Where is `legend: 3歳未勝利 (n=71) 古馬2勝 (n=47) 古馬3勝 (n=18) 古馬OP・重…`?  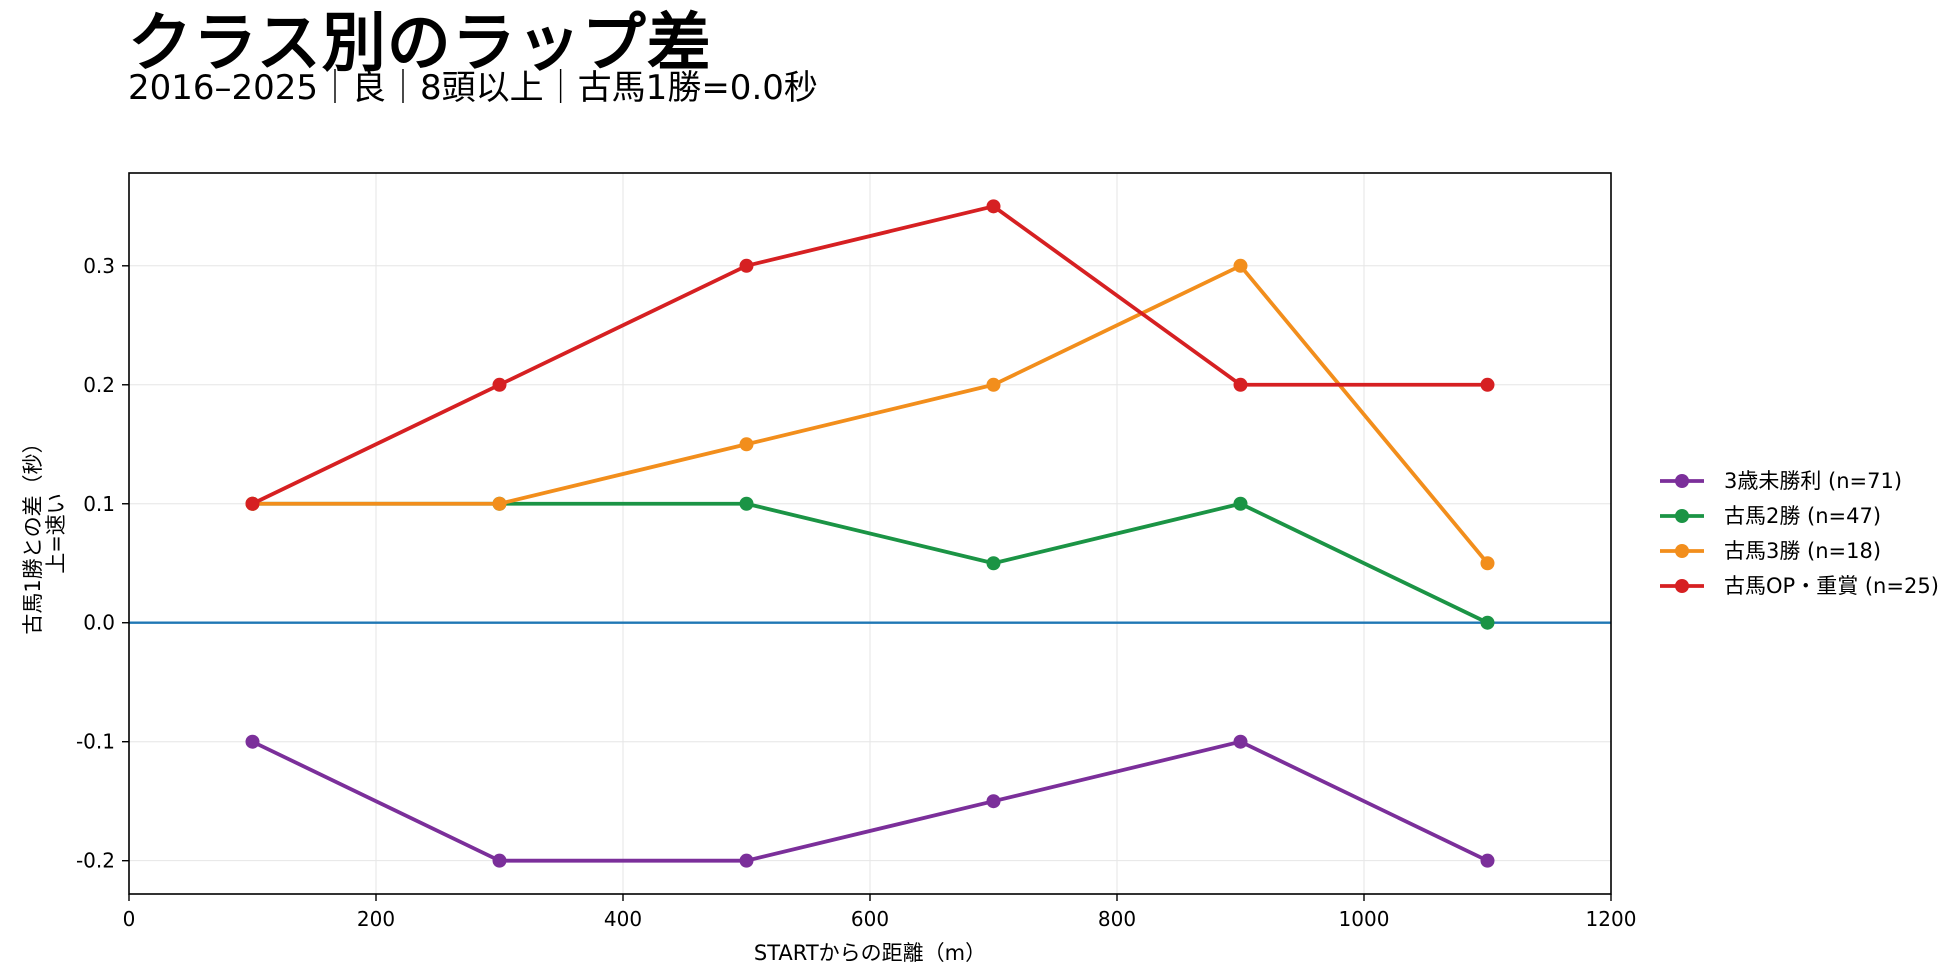
legend: 3歳未勝利 (n=71) 古馬2勝 (n=47) 古馬3勝 (n=18) 古馬OP・重… is located at coordinates (1799, 533).